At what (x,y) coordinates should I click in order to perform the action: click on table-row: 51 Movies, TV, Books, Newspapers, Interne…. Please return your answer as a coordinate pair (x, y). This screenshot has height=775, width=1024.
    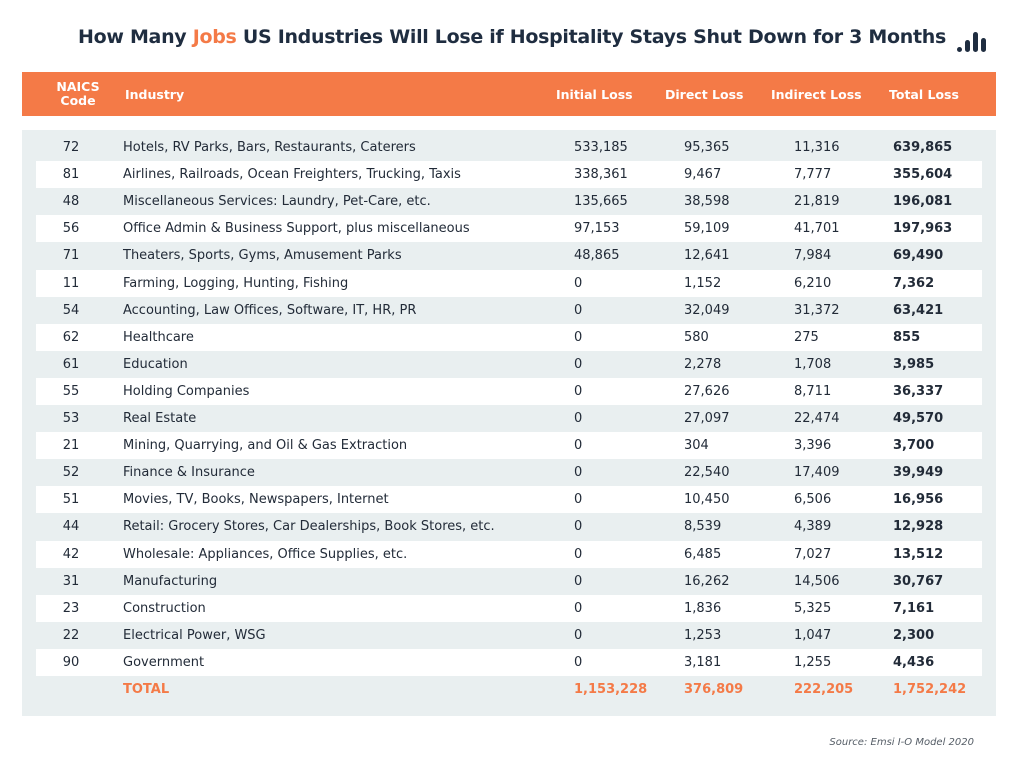
    Looking at the image, I should click on (509, 500).